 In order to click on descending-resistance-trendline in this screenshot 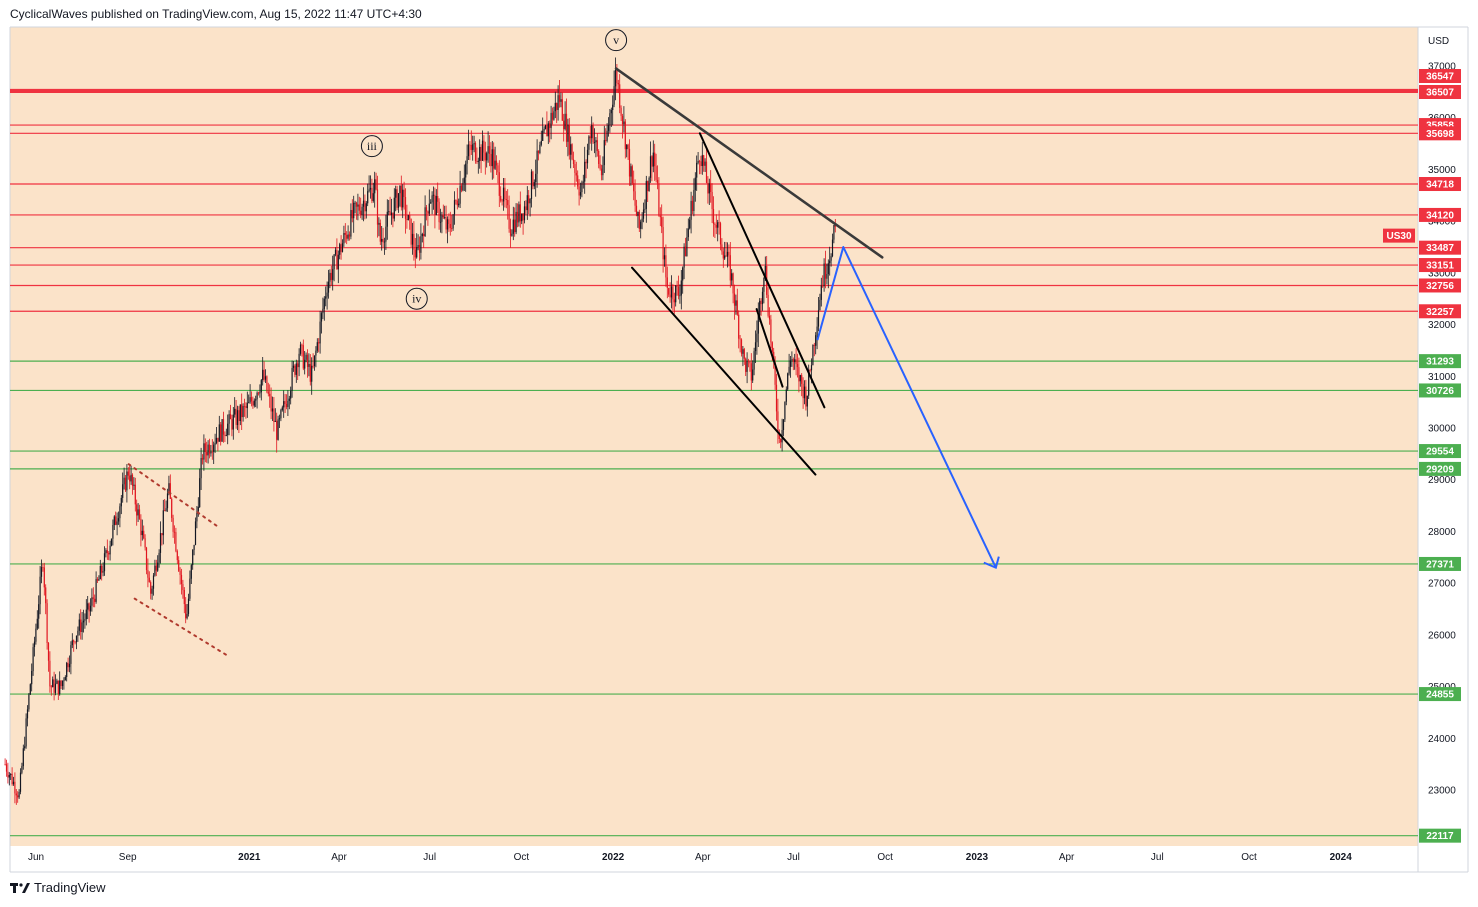, I will do `click(749, 163)`.